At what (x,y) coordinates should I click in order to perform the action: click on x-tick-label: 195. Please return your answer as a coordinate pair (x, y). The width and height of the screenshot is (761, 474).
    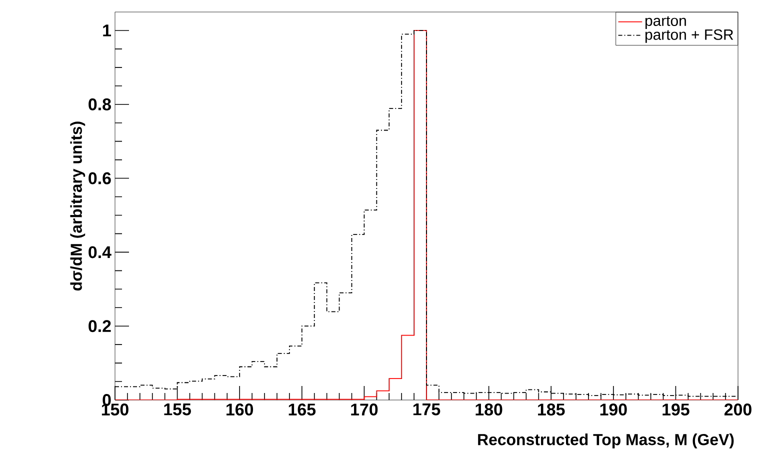
    Looking at the image, I should click on (676, 410).